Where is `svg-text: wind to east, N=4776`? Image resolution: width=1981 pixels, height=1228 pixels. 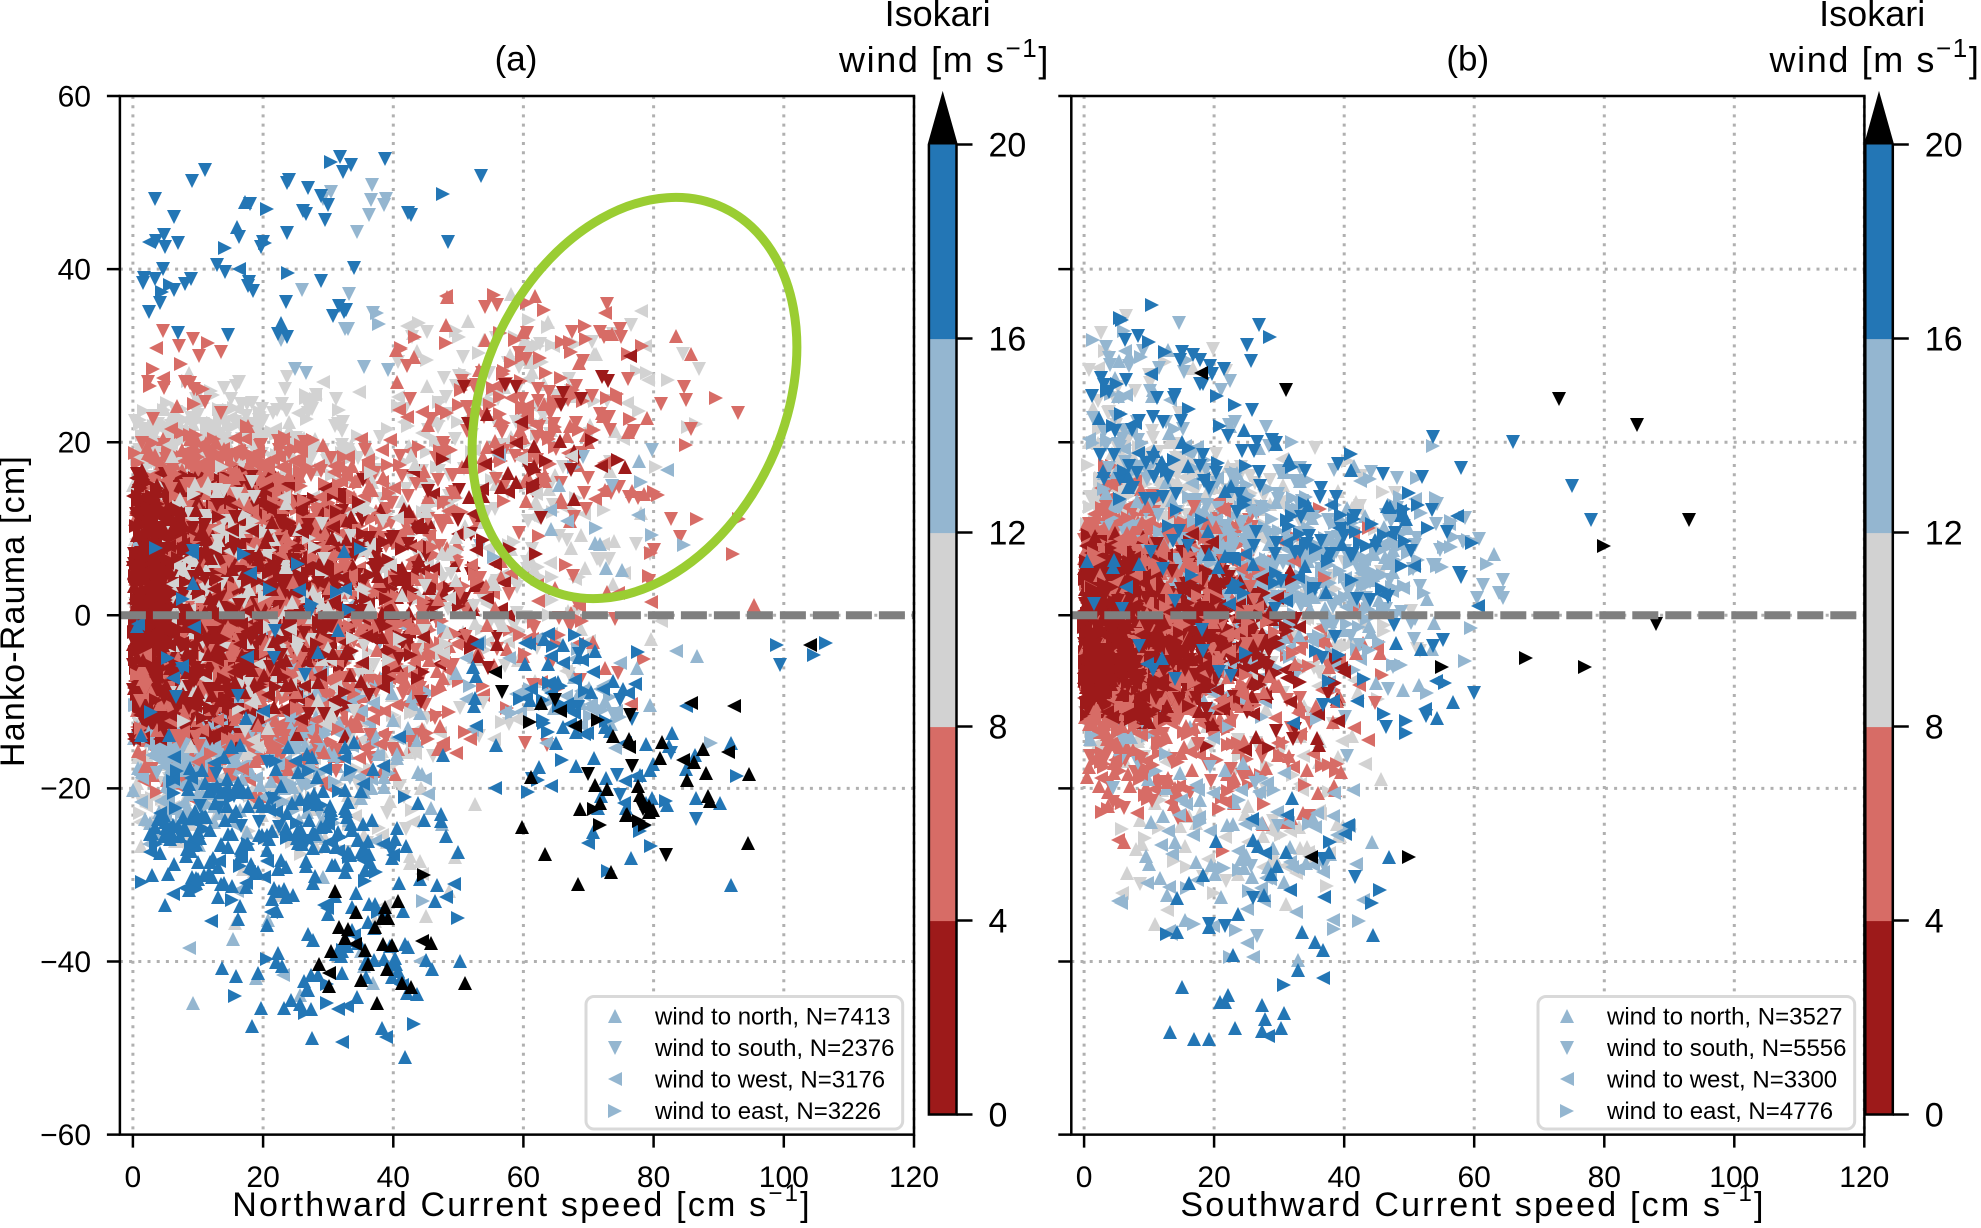 svg-text: wind to east, N=4776 is located at coordinates (1719, 1111).